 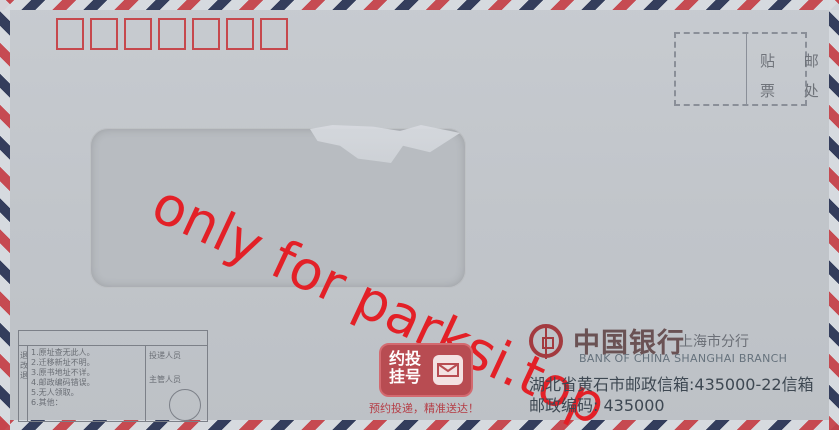 I want to click on registered-caption: 预约投递，精准送达！, so click(x=424, y=408).